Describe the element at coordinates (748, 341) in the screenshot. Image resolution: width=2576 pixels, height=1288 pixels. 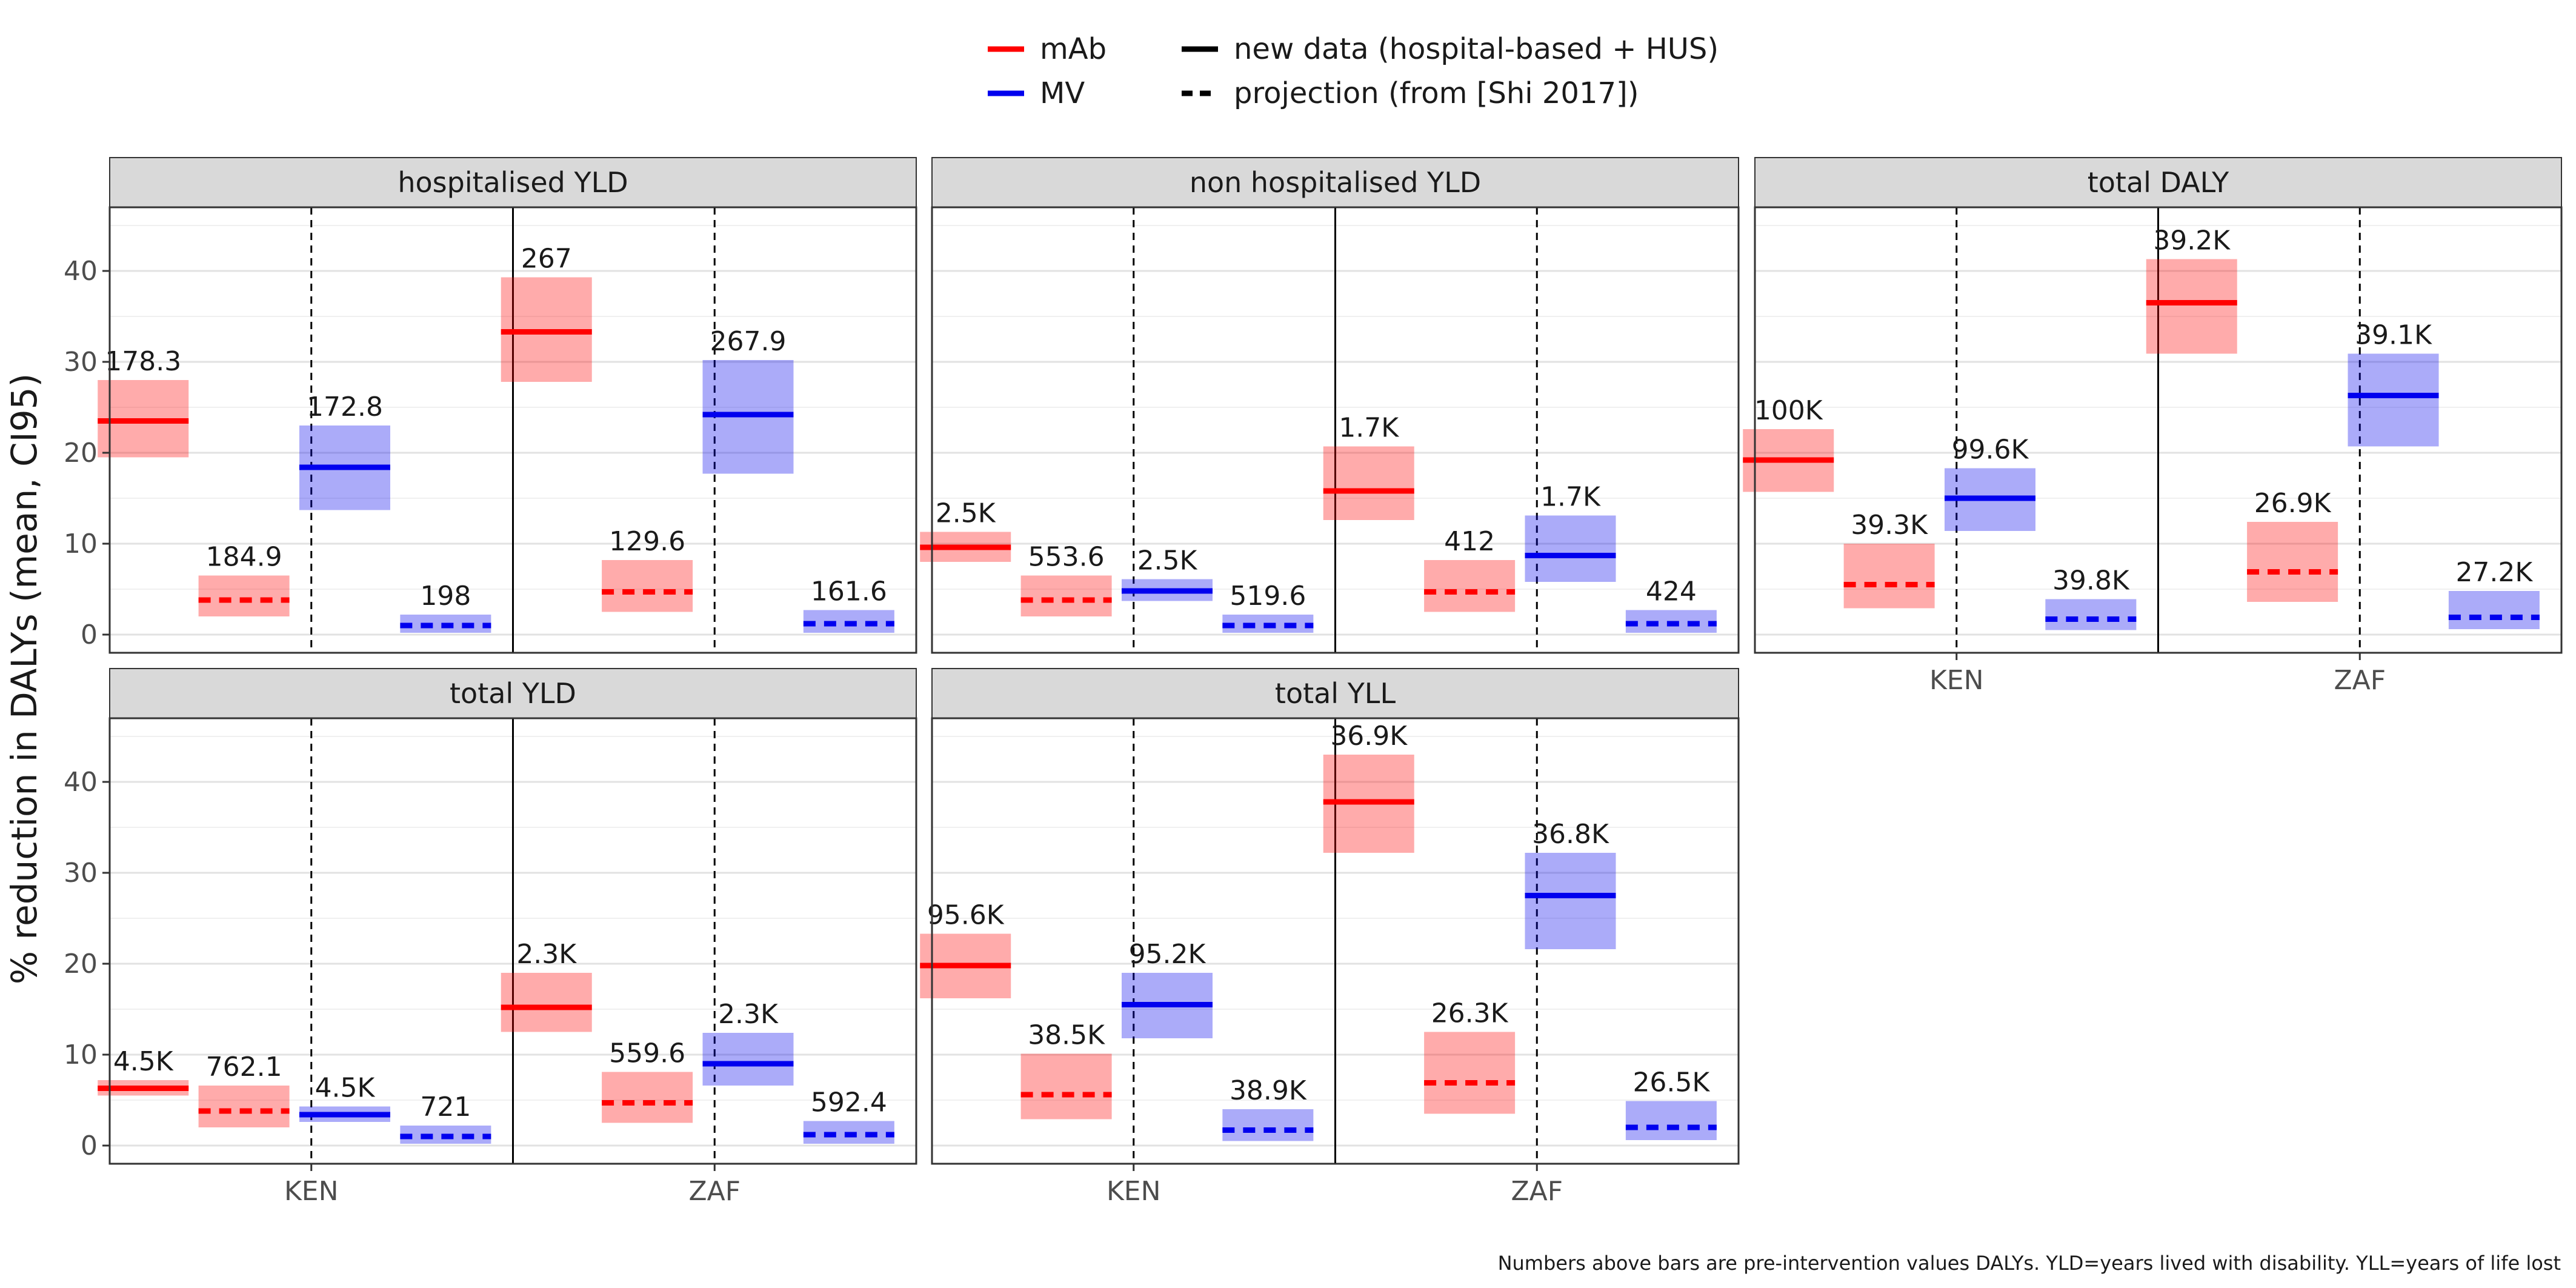
I see `value-label: 267.9` at that location.